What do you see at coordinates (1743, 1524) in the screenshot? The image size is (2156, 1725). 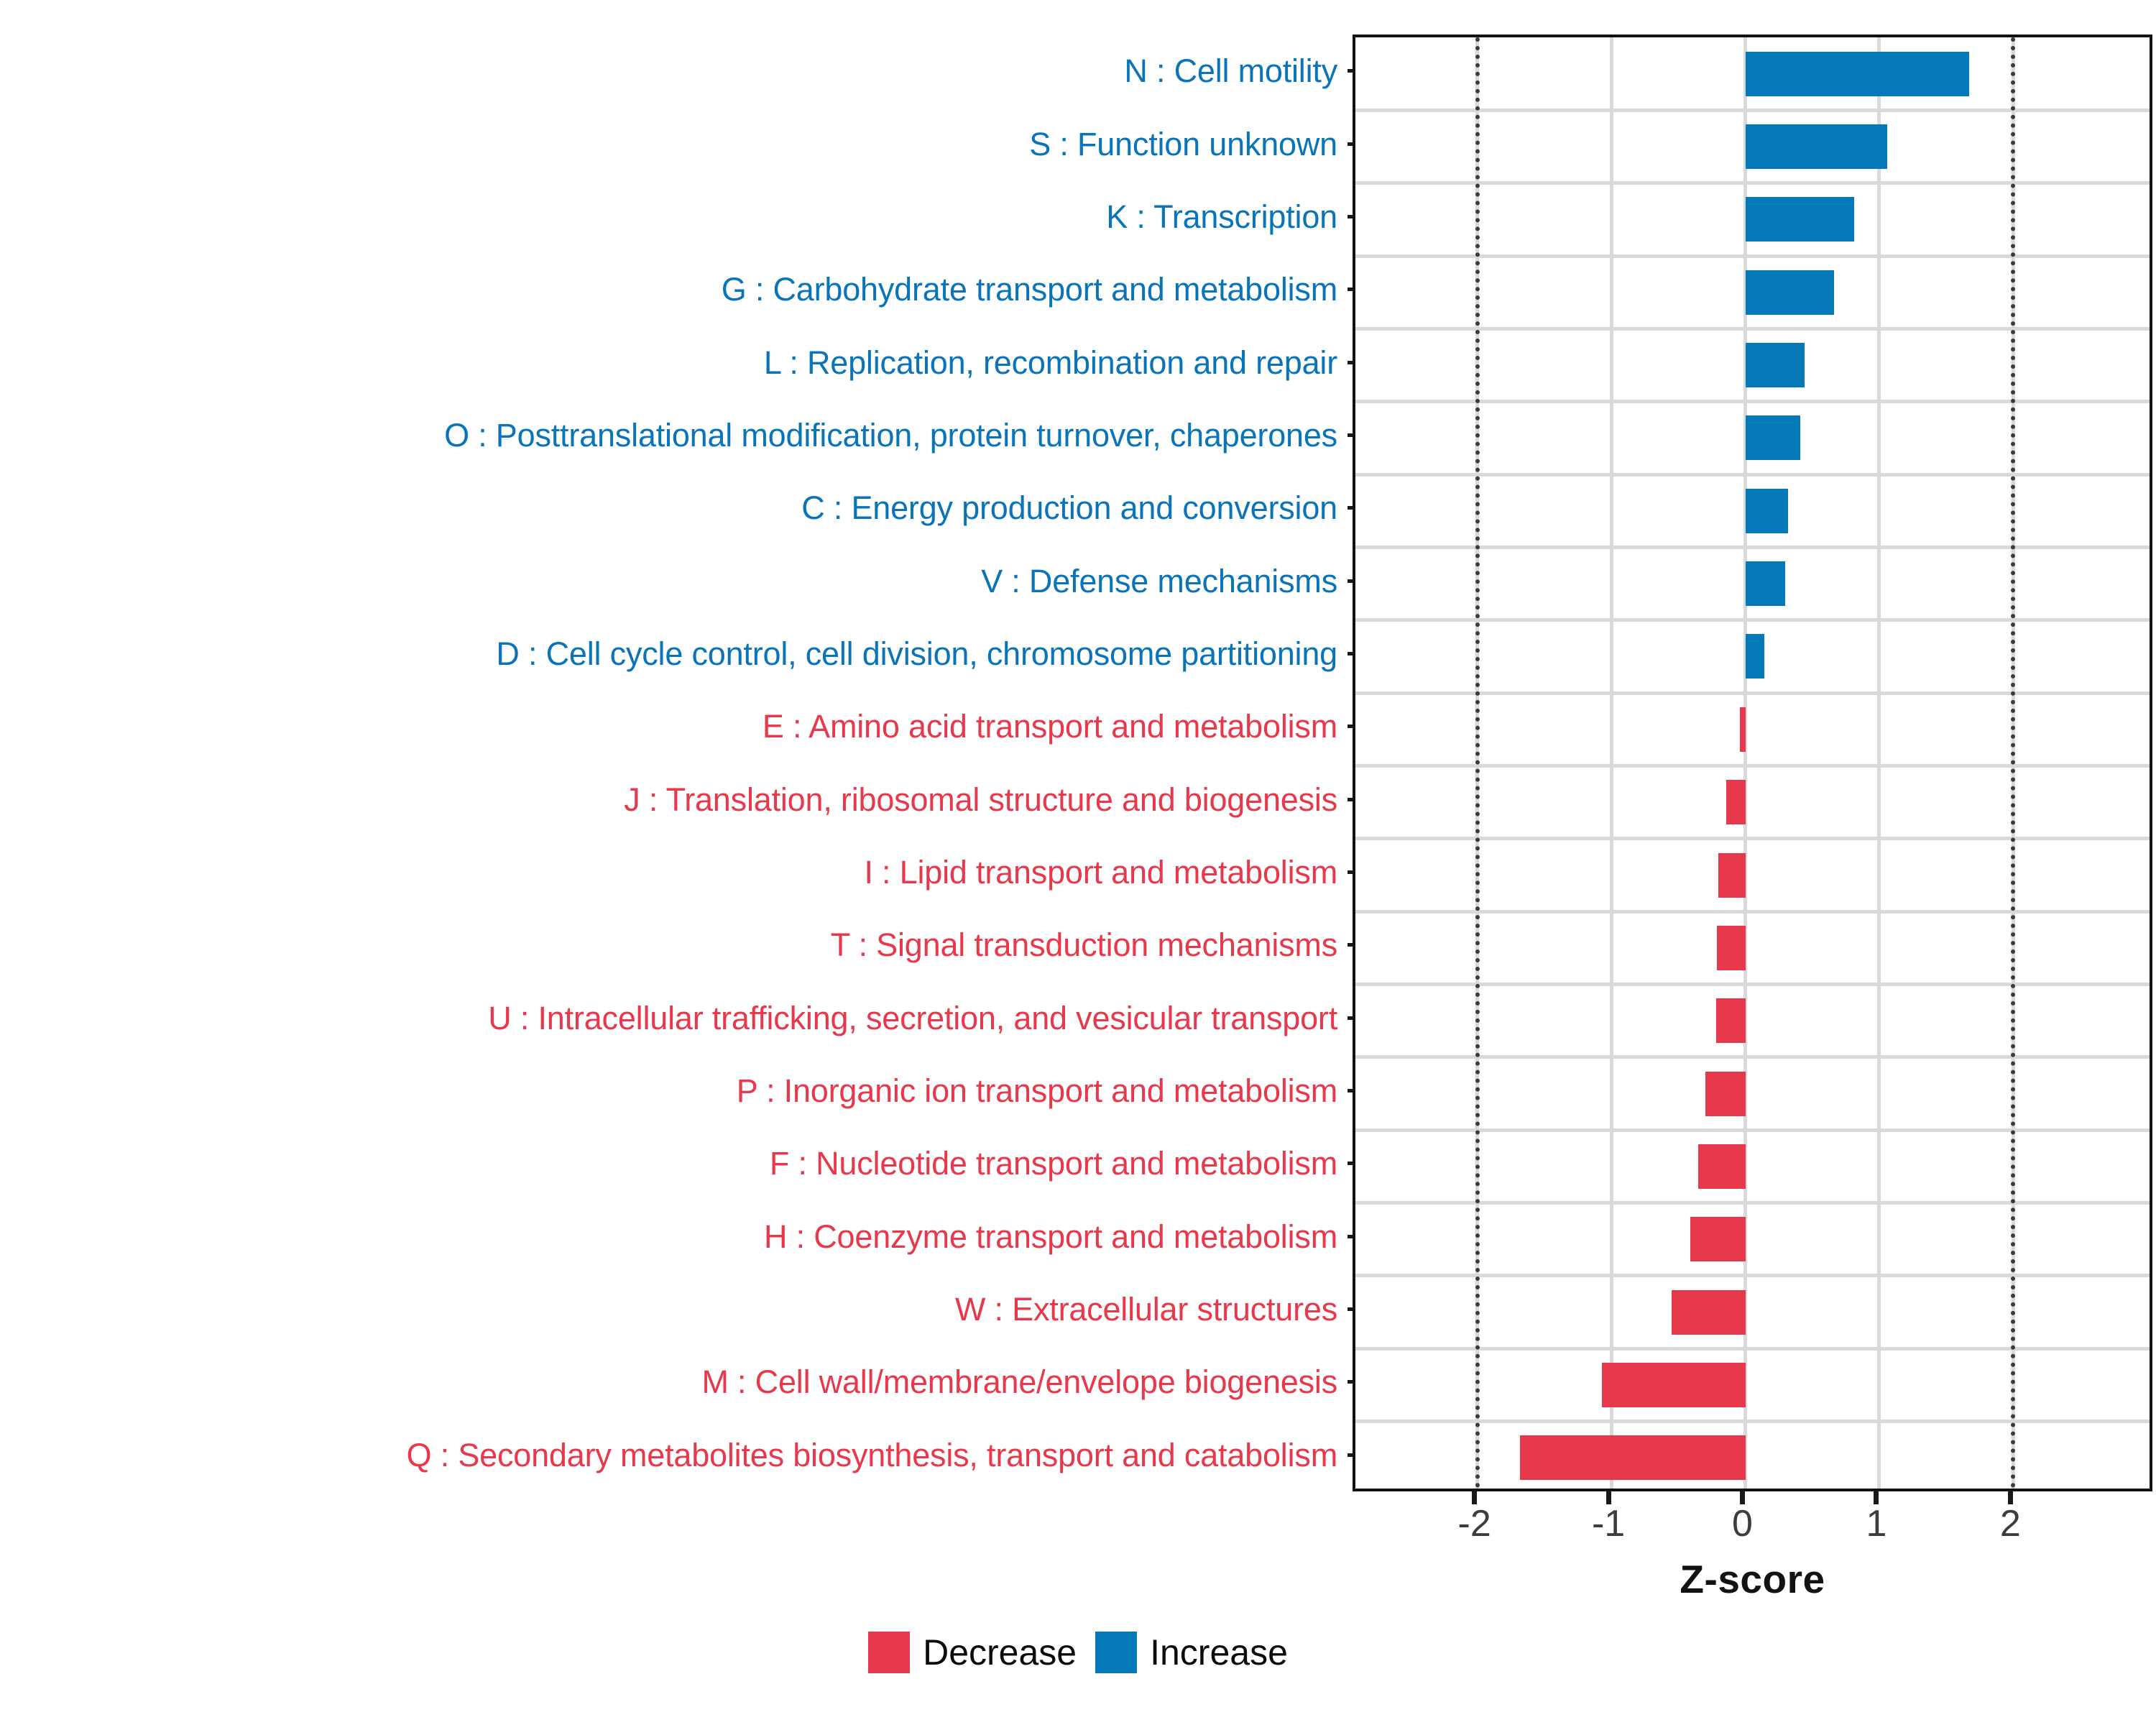 I see `x-axis-tick-label: 0` at bounding box center [1743, 1524].